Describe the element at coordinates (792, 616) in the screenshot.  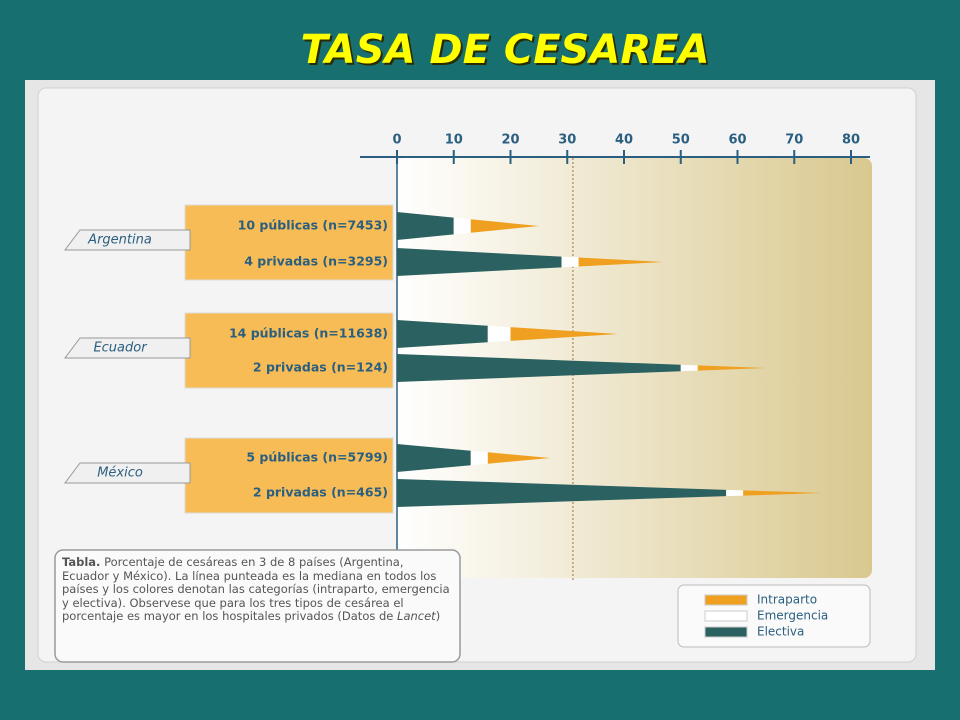
I see `legend-label: Emergencia` at that location.